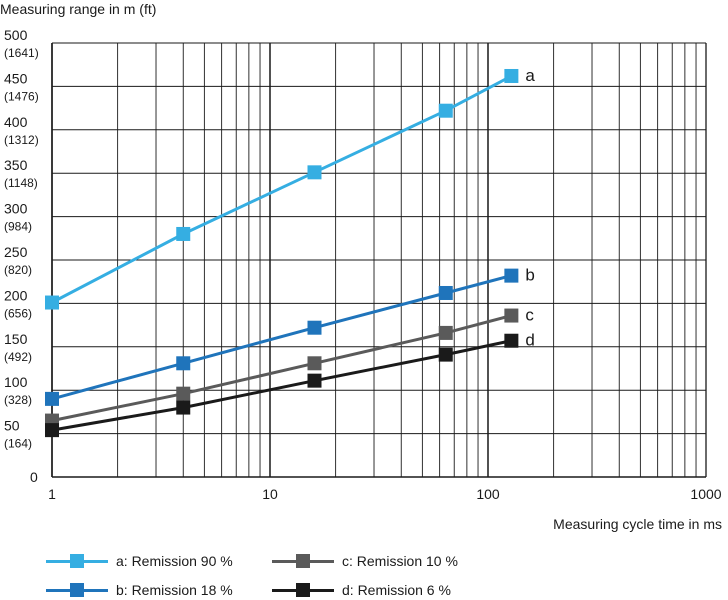 This screenshot has height=600, width=728. I want to click on y-tick-sublabel: (984), so click(18, 227).